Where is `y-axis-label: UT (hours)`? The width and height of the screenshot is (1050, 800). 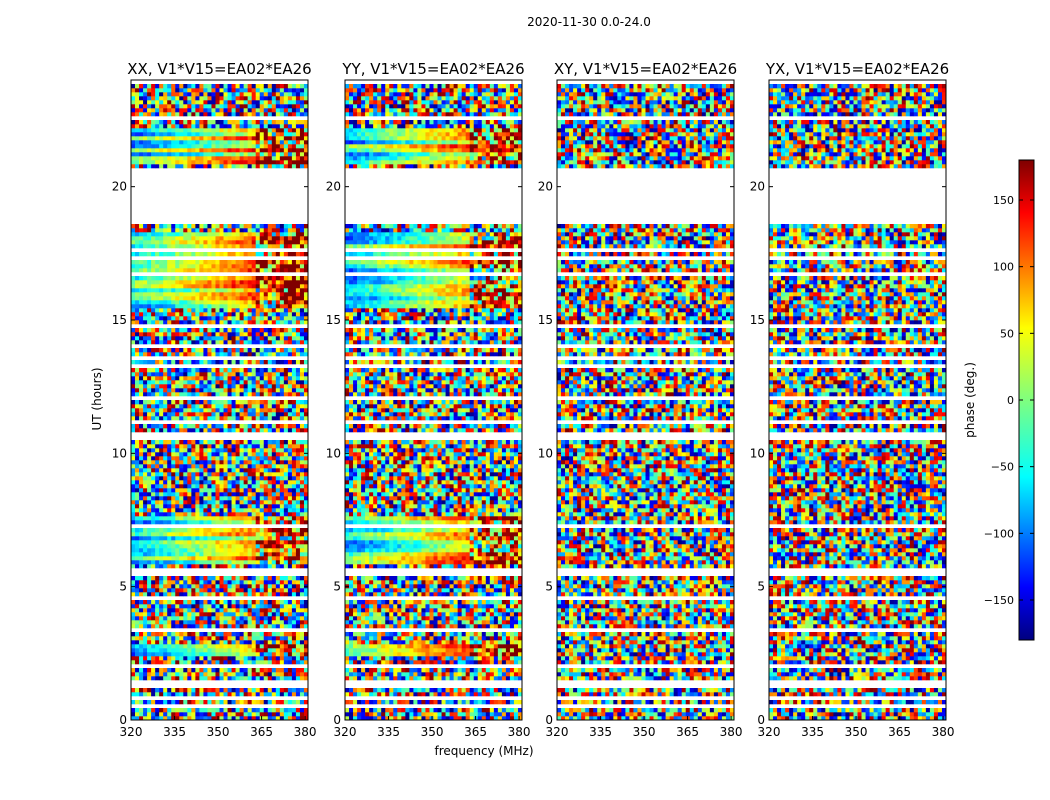
y-axis-label: UT (hours) is located at coordinates (97, 398).